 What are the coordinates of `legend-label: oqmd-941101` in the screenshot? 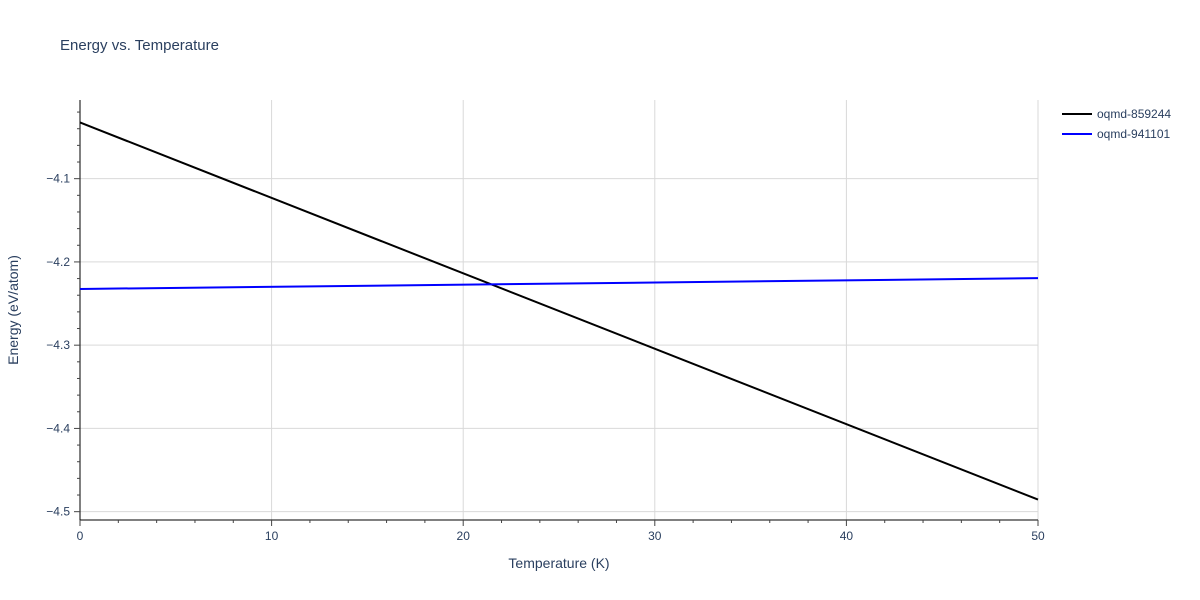 It's located at (1133, 134).